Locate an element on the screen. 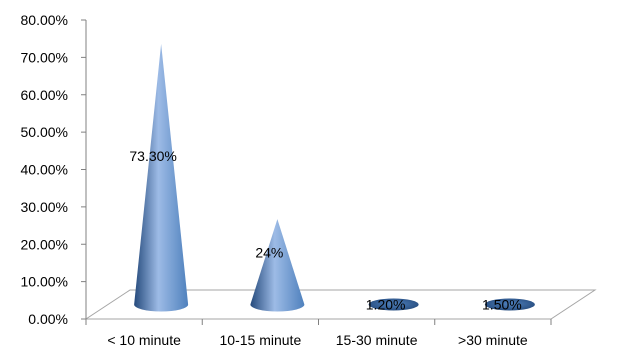  floor-plane is located at coordinates (340, 304).